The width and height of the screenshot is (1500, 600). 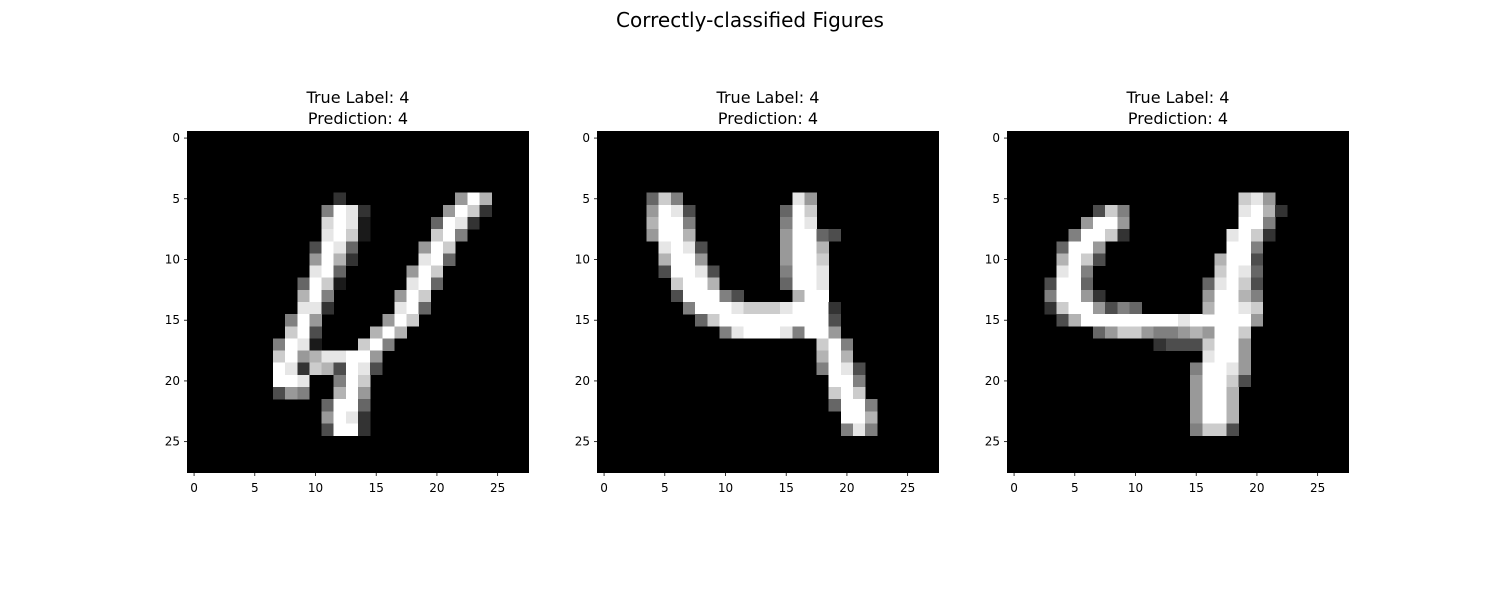 I want to click on x-tick-label: 15, so click(x=786, y=488).